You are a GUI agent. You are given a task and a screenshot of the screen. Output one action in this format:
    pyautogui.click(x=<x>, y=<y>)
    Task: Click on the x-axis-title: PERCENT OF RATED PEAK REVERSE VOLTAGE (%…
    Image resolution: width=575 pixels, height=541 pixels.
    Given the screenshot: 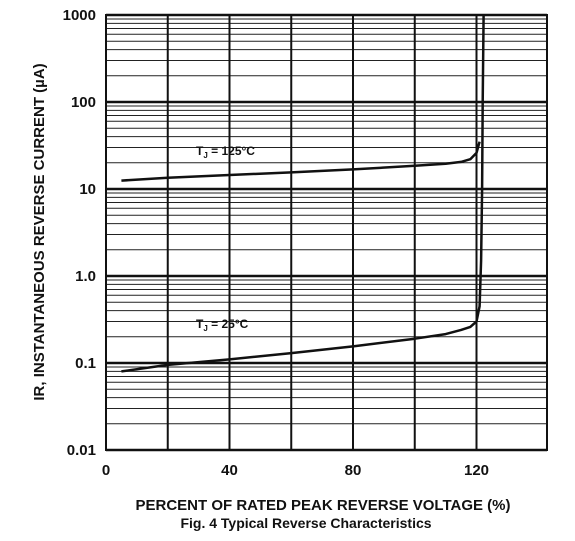 What is the action you would take?
    pyautogui.click(x=322, y=505)
    